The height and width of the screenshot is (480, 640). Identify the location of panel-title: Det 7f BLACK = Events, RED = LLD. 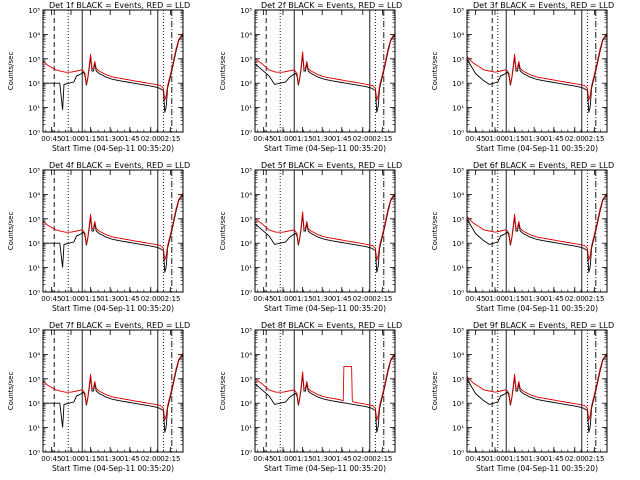
(119, 325).